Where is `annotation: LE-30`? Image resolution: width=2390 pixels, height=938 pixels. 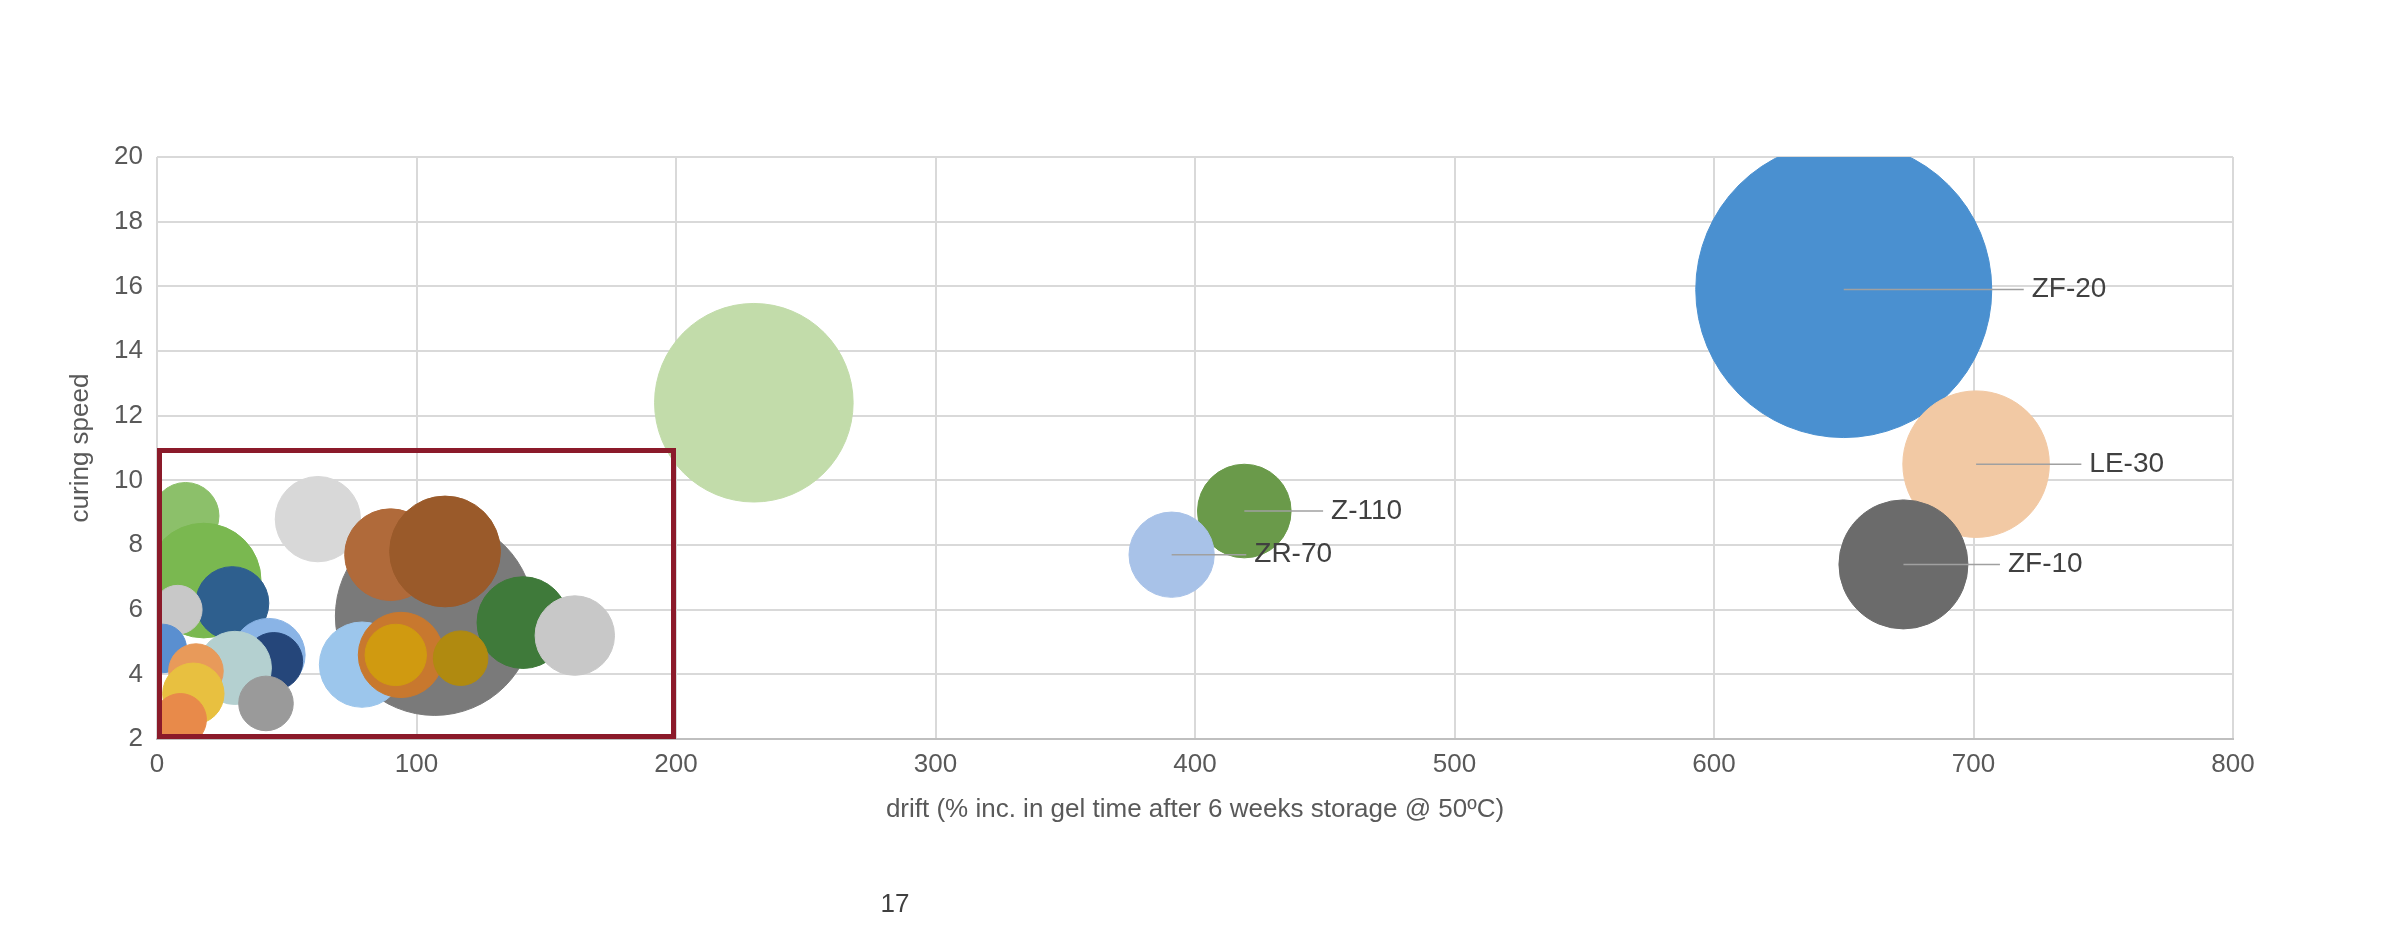
annotation: LE-30 is located at coordinates (2127, 462).